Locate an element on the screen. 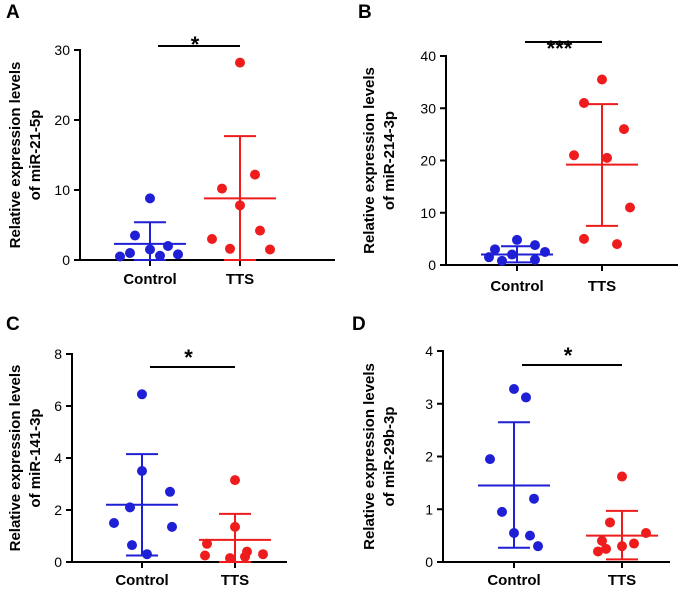 The image size is (692, 591). significance-marker: *** is located at coordinates (560, 48).